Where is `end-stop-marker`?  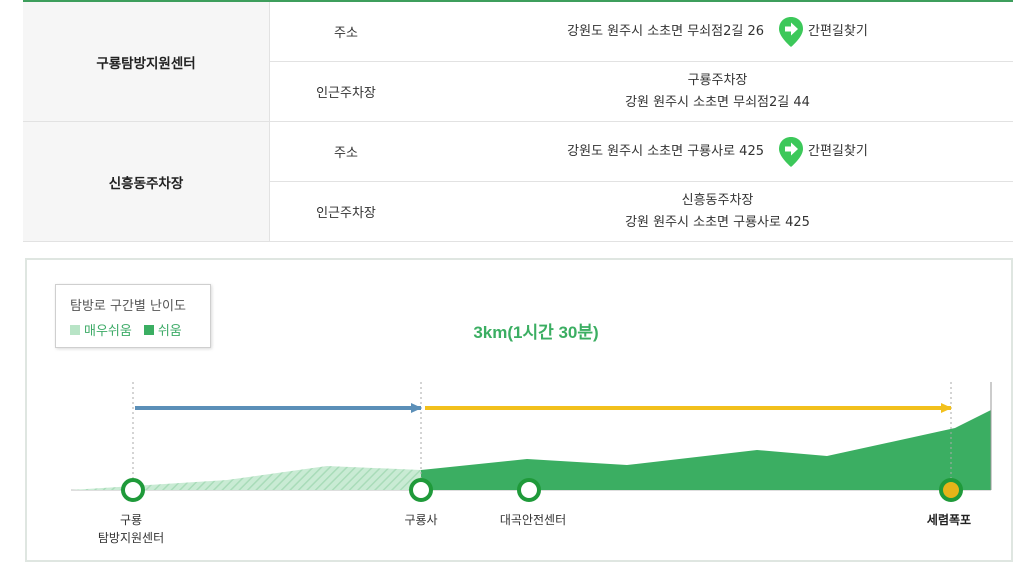 end-stop-marker is located at coordinates (951, 490).